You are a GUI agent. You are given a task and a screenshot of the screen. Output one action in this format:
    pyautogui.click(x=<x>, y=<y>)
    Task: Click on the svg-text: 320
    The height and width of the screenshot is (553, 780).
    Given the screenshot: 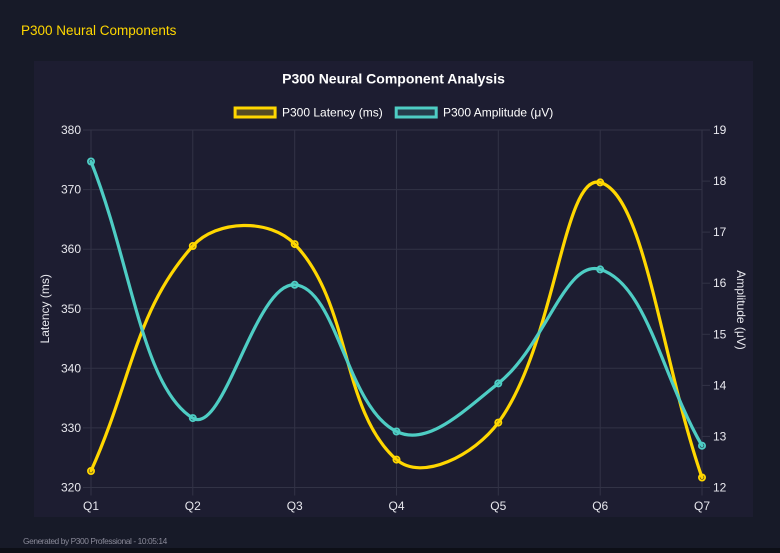 What is the action you would take?
    pyautogui.click(x=71, y=488)
    